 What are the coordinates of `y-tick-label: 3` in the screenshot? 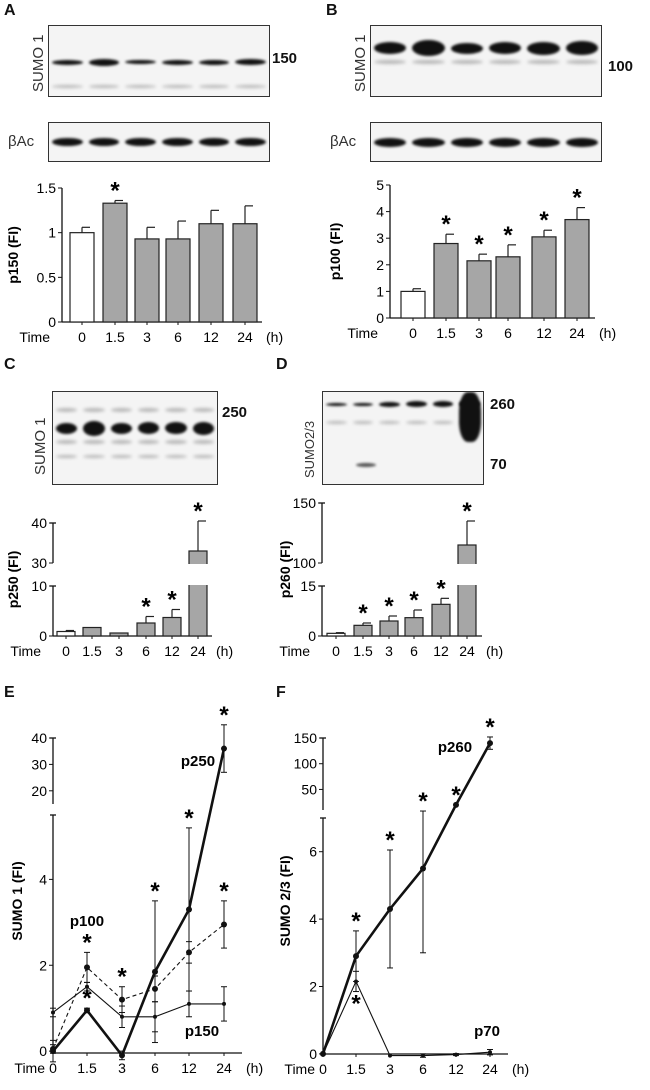 It's located at (380, 238).